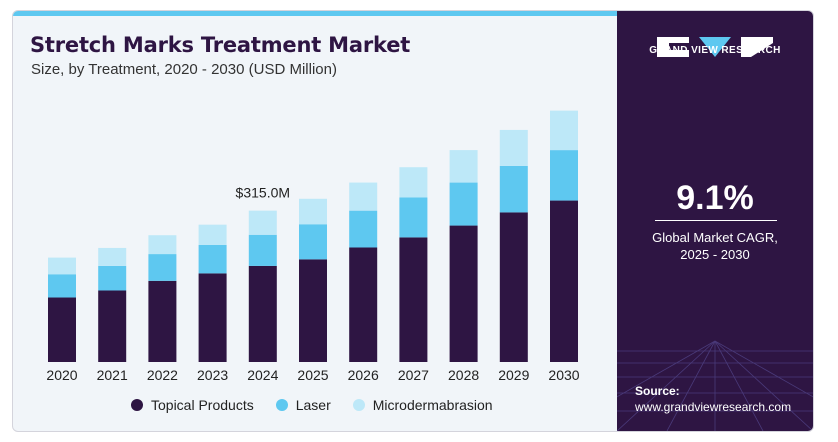  I want to click on bar-2027-microdermabrasion, so click(413, 182).